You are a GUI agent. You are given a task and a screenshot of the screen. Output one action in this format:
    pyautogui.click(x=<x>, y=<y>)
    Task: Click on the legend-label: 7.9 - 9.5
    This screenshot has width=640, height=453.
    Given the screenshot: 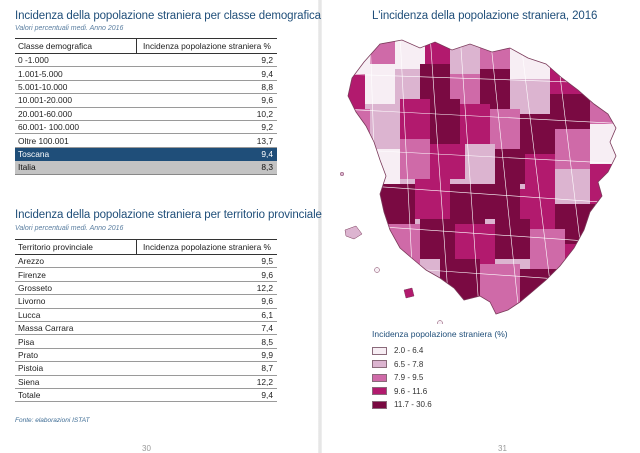 What is the action you would take?
    pyautogui.click(x=409, y=378)
    